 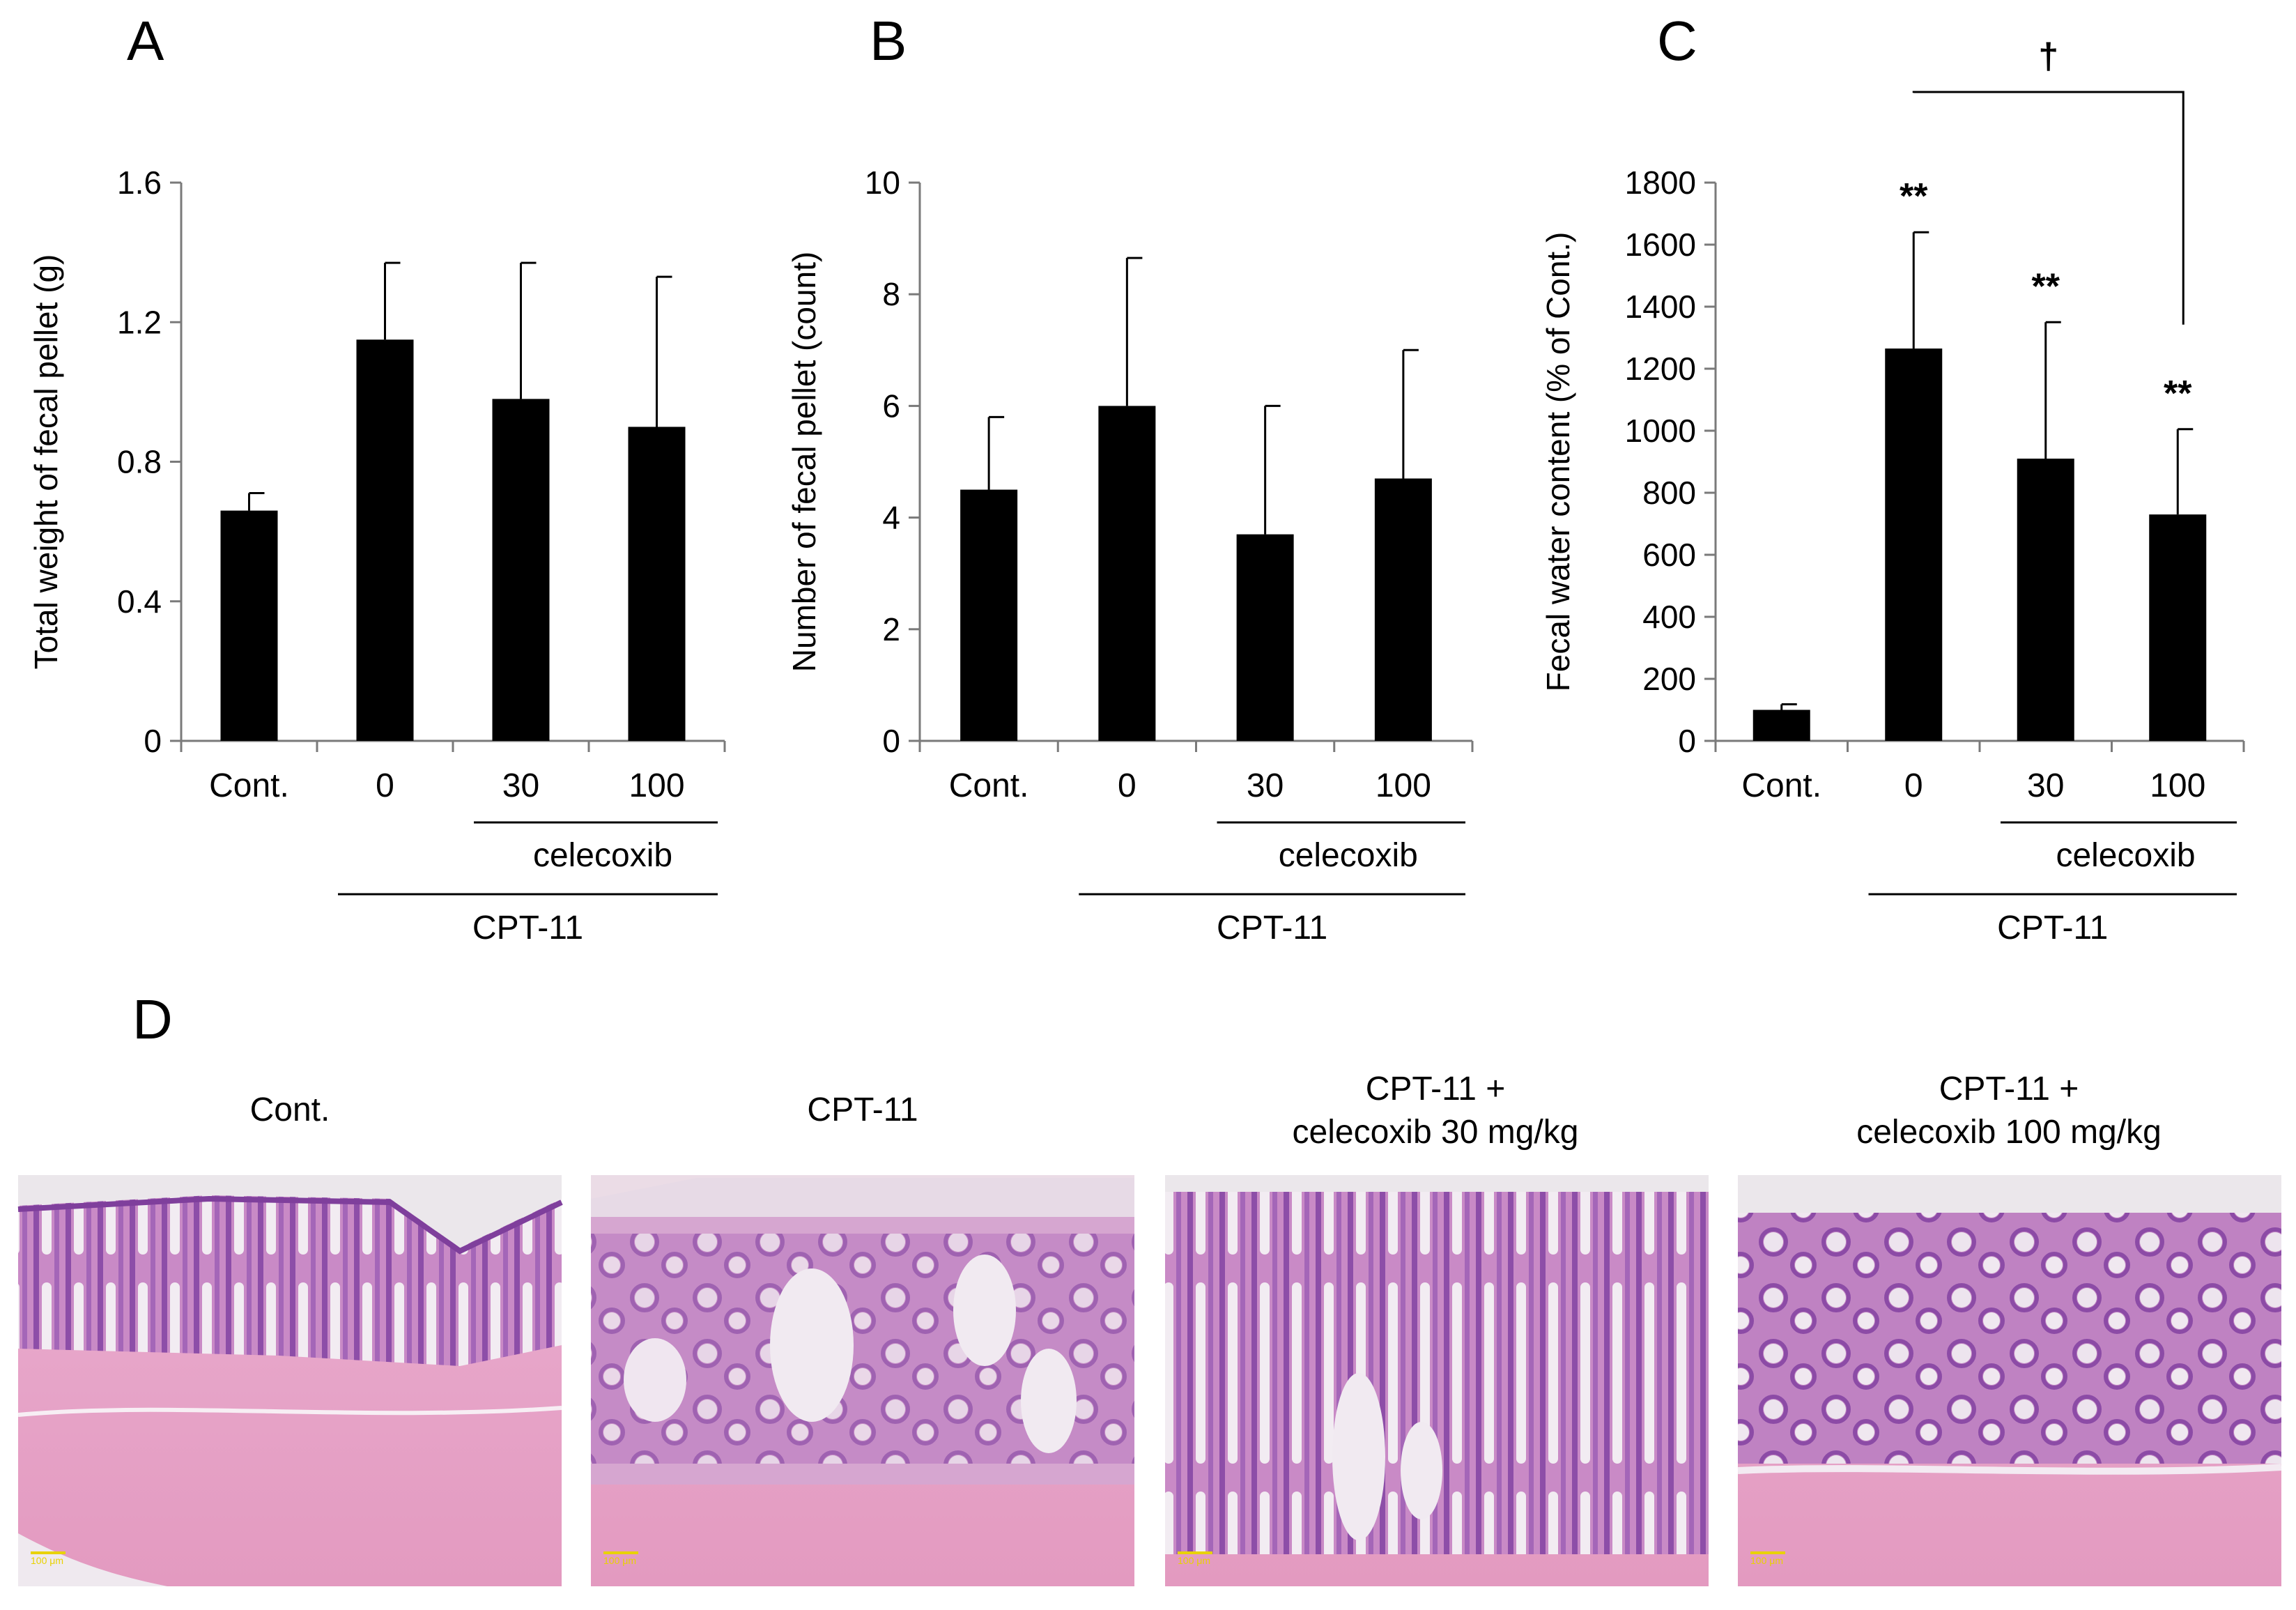 What do you see at coordinates (891, 518) in the screenshot?
I see `y-tick-label: 4` at bounding box center [891, 518].